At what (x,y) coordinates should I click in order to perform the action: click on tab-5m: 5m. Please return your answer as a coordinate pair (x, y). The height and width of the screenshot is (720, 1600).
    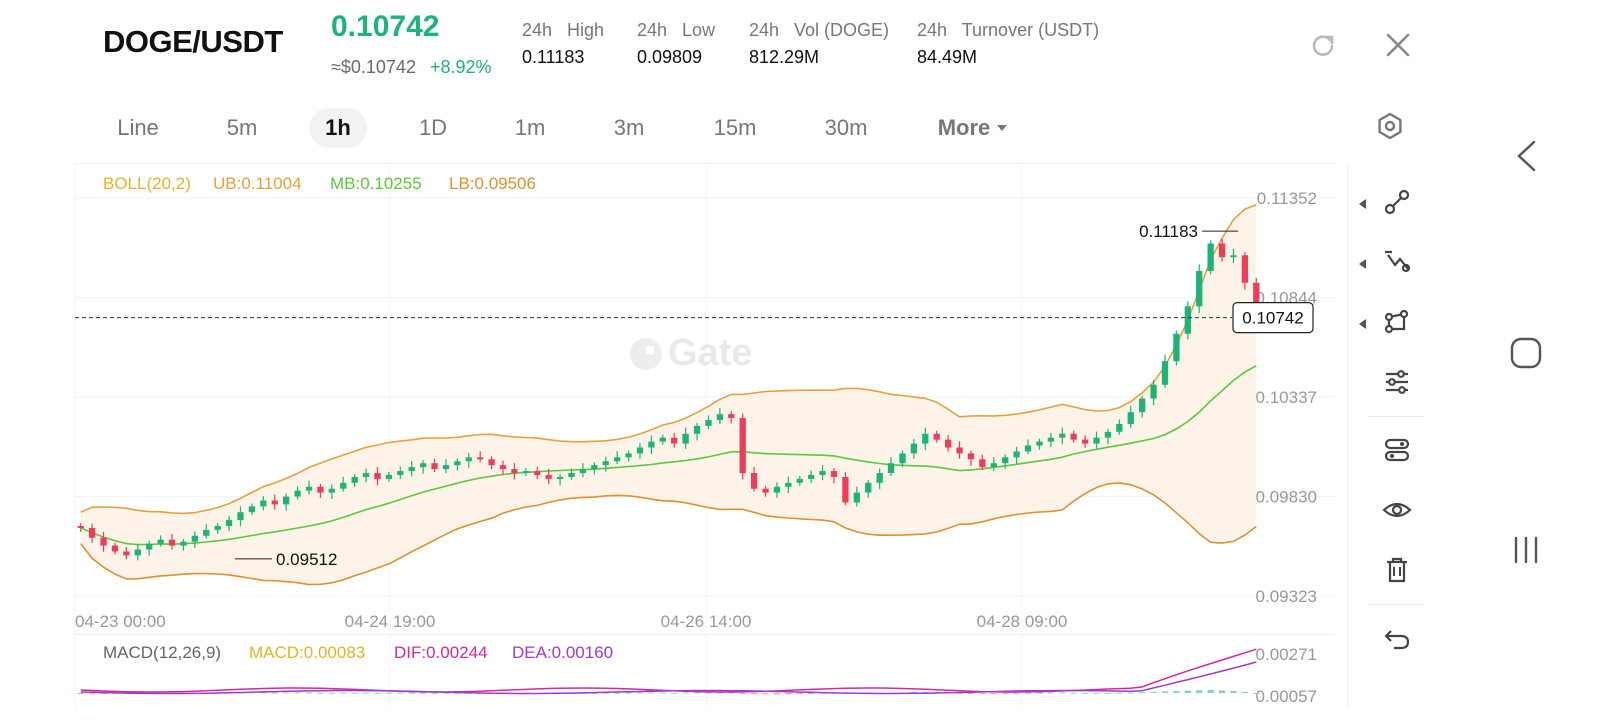
    Looking at the image, I should click on (242, 127).